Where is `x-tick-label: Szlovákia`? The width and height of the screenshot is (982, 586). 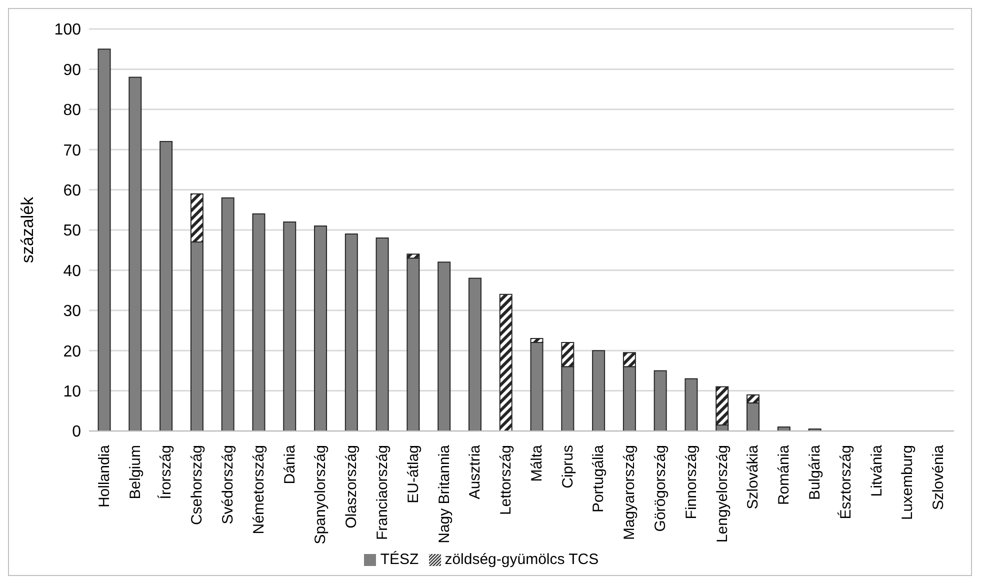 x-tick-label: Szlovákia is located at coordinates (753, 477).